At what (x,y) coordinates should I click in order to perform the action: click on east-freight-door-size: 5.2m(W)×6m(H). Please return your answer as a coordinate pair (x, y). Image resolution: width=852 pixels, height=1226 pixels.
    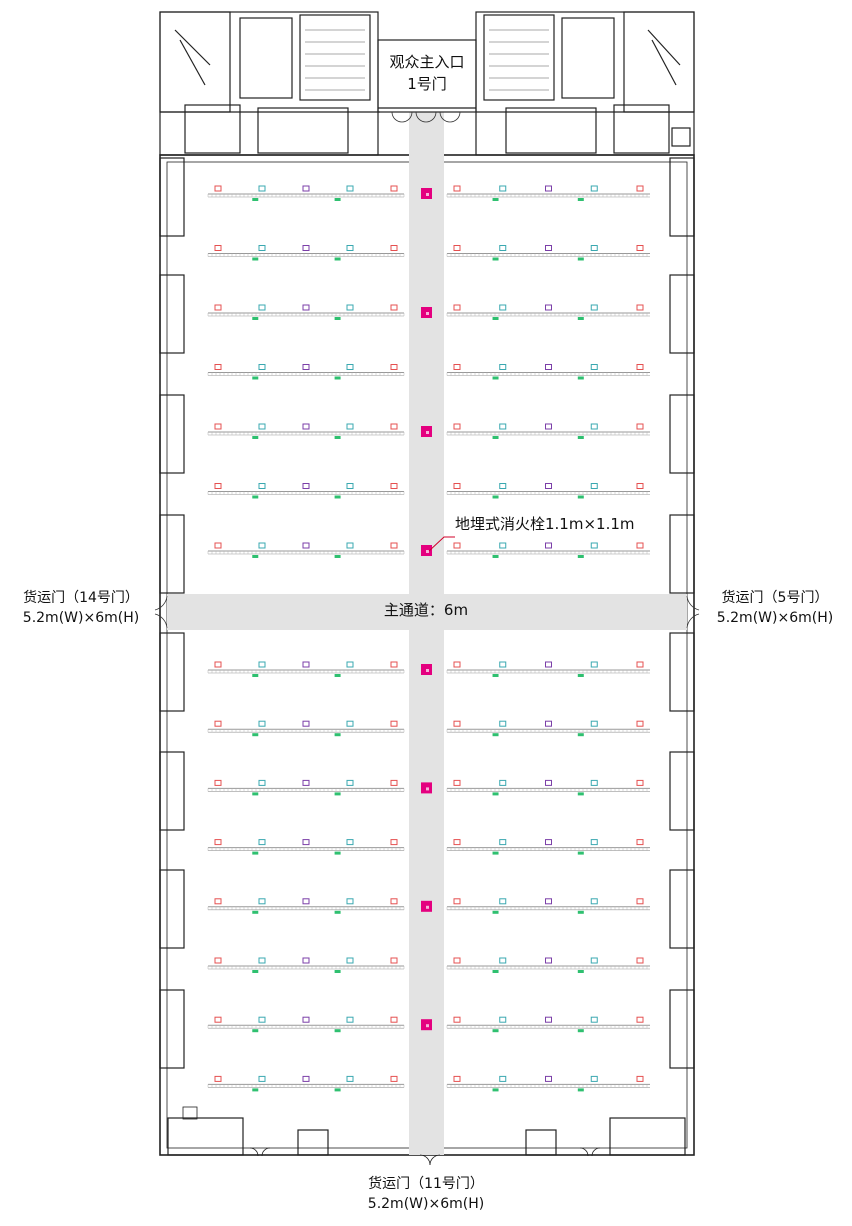
    Looking at the image, I should click on (775, 618).